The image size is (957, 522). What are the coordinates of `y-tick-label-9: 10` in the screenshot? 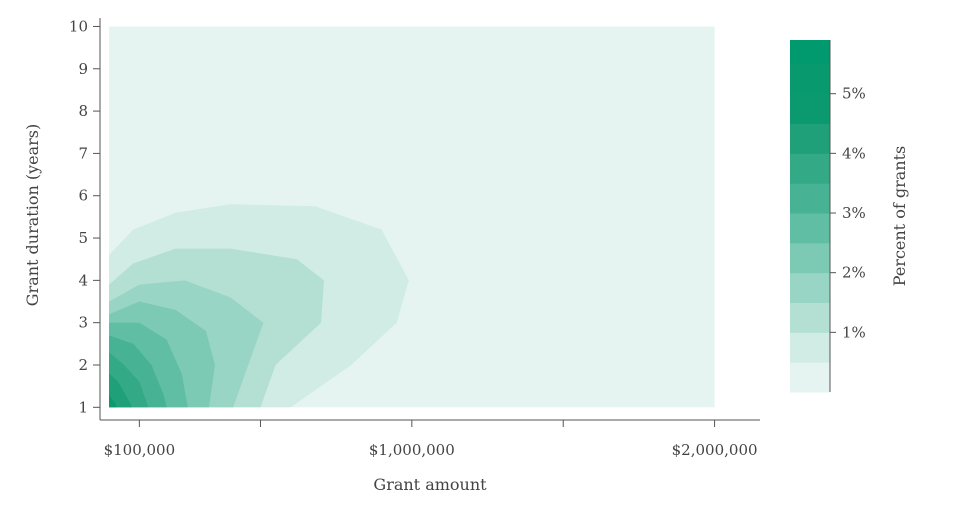 It's located at (78, 26).